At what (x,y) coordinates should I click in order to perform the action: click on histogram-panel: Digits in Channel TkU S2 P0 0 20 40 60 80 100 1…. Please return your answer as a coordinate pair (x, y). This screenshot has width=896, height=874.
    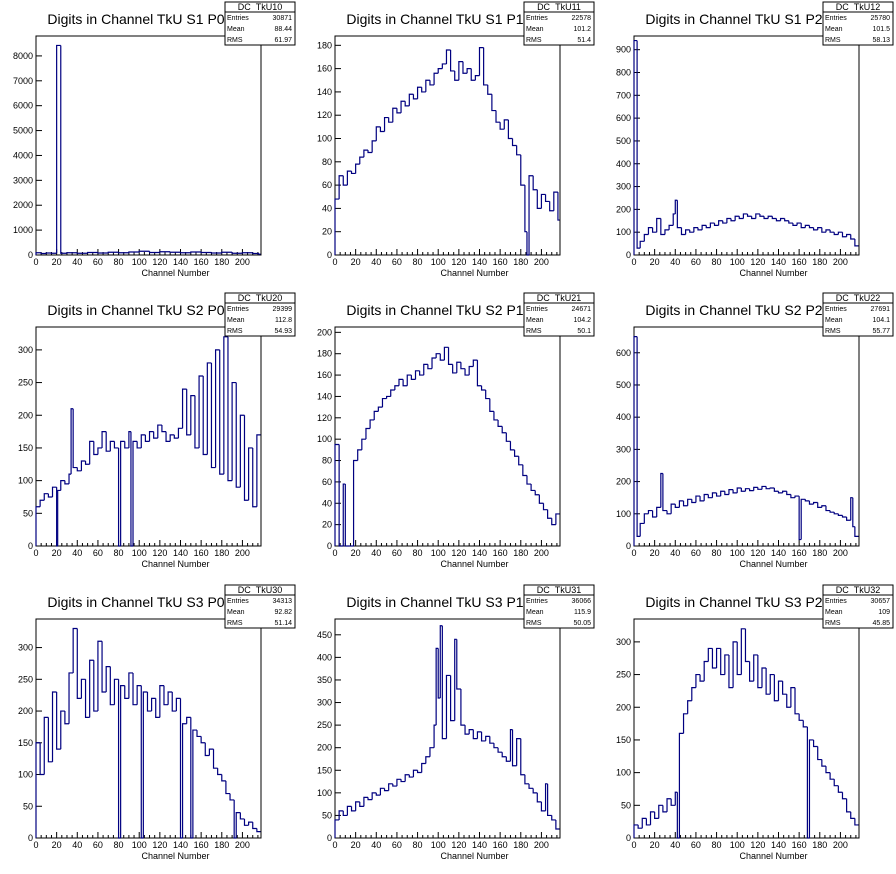
    Looking at the image, I should click on (149, 436).